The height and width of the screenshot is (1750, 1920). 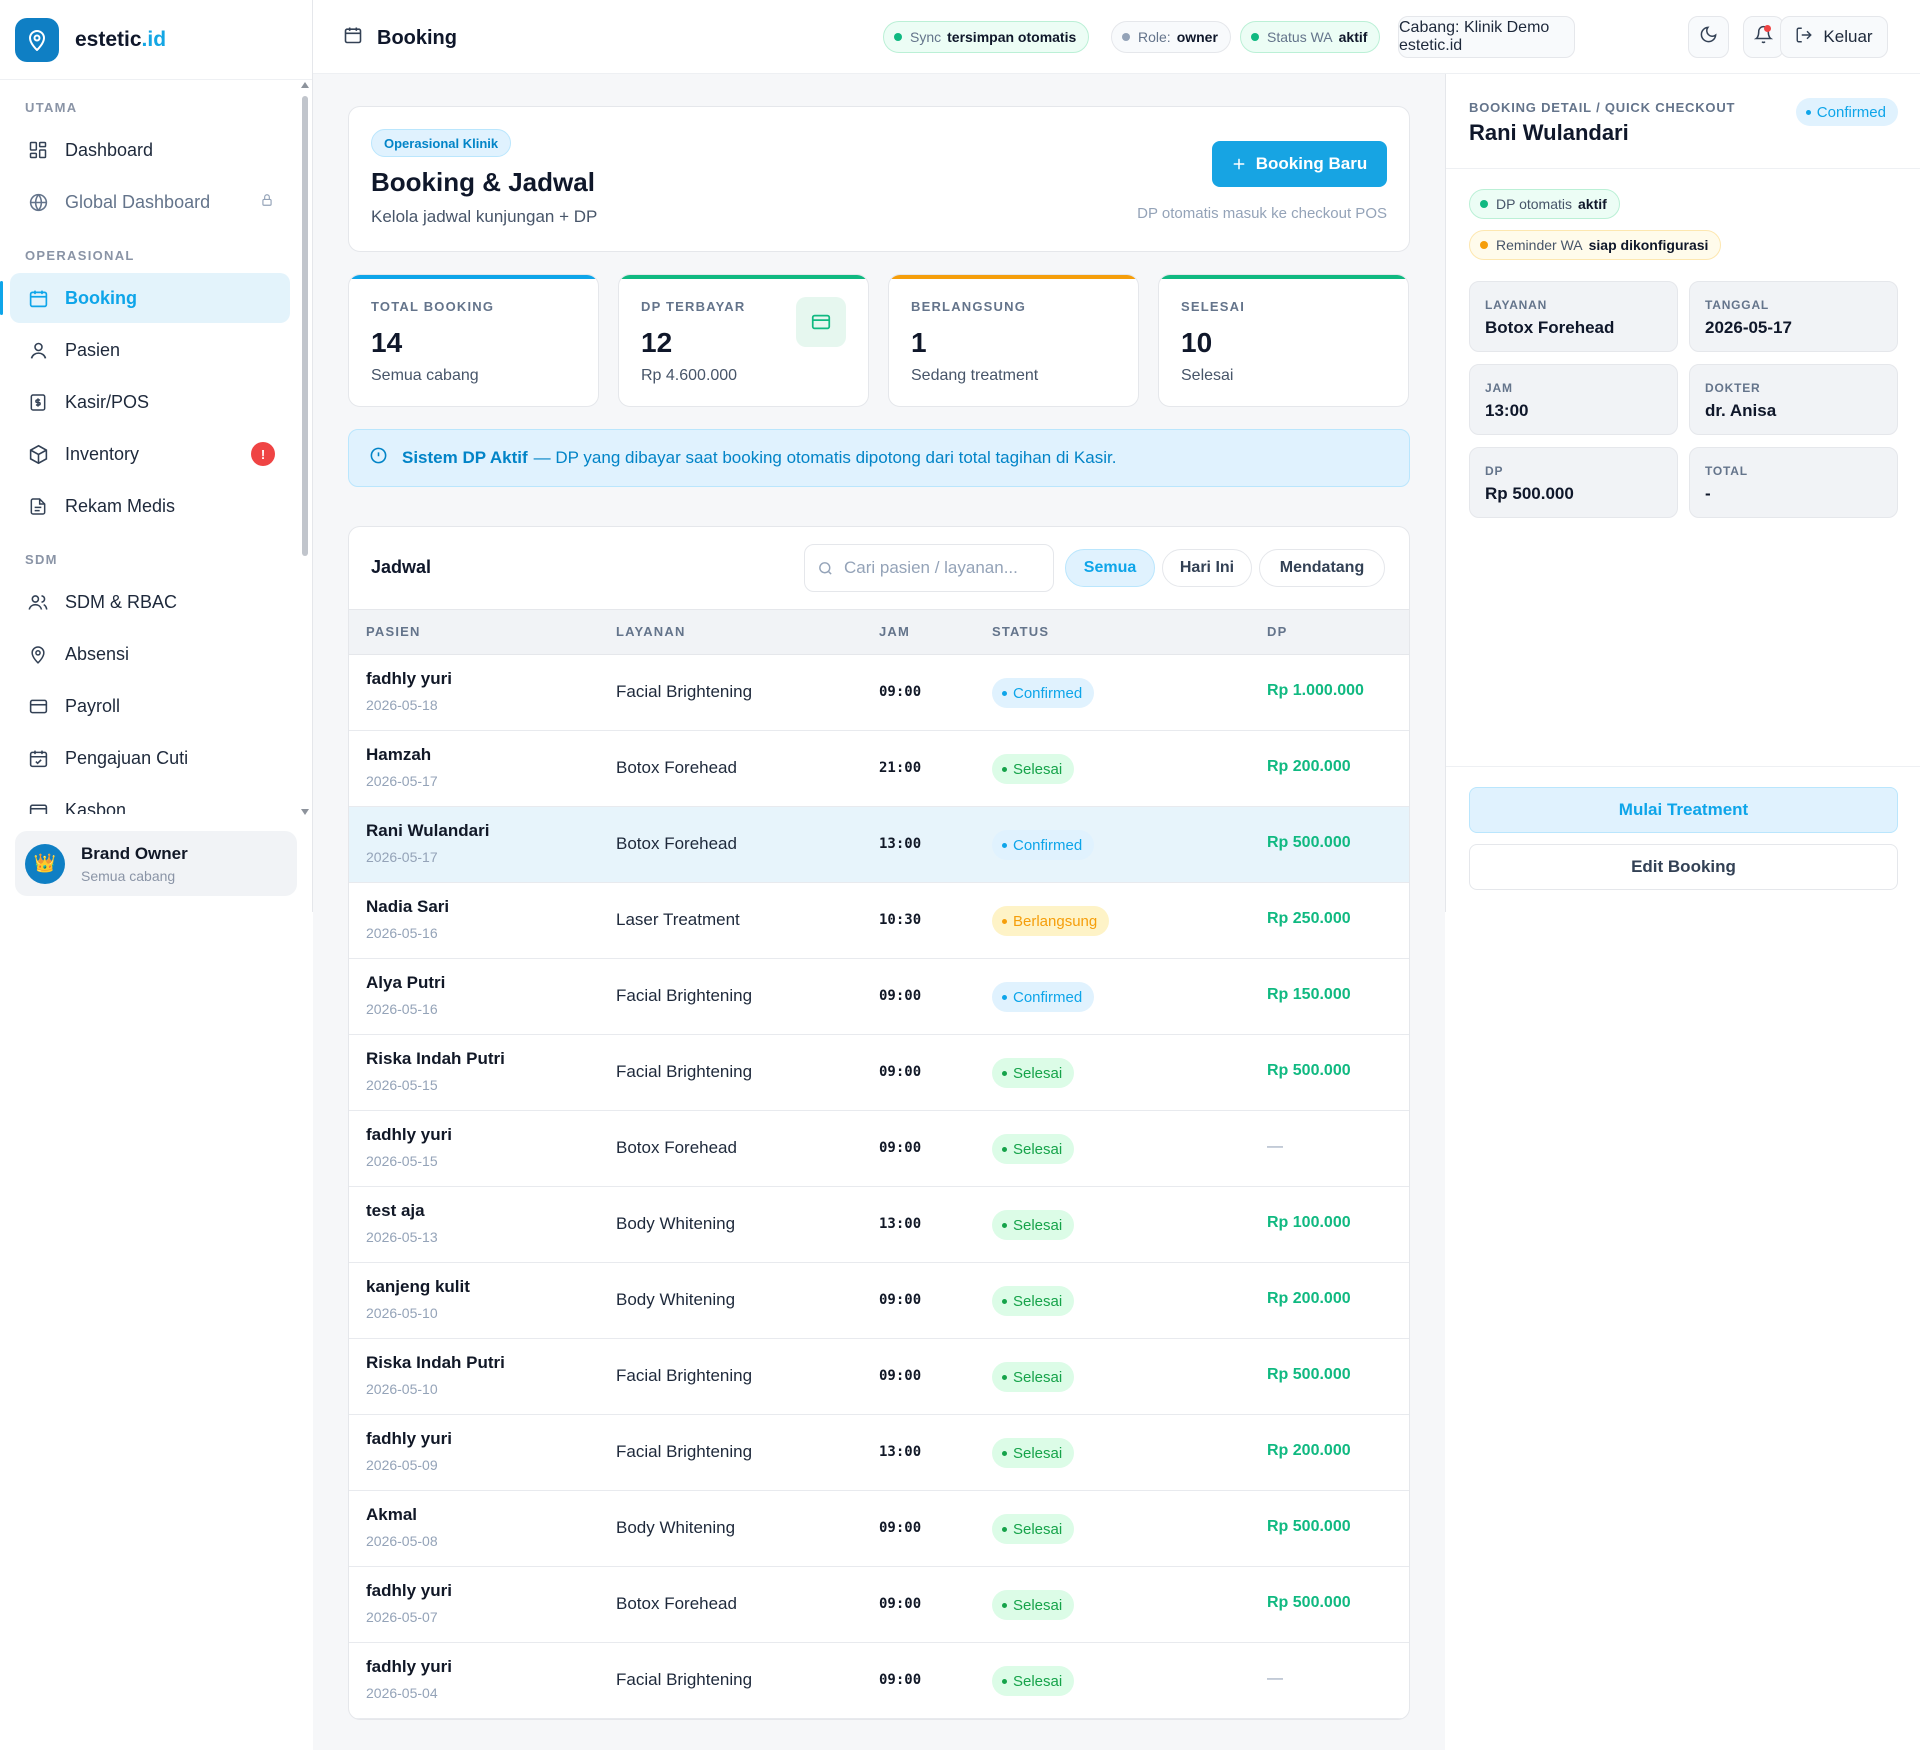 I want to click on notifications-button, so click(x=1763, y=37).